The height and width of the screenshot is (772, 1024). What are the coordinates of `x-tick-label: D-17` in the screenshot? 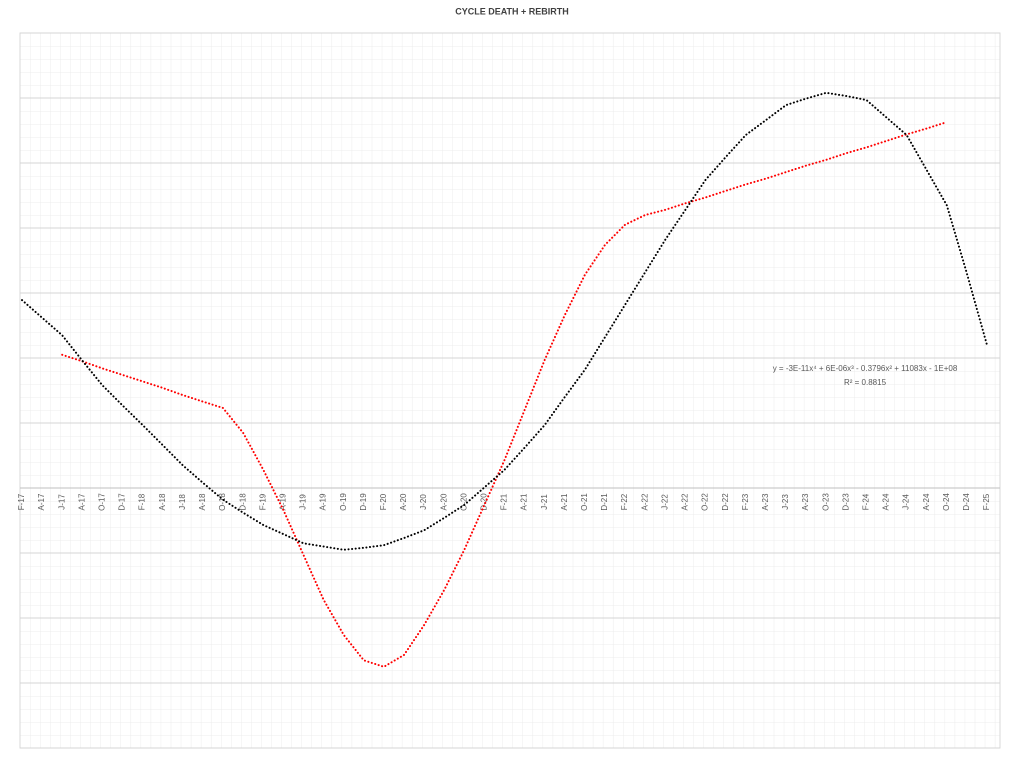 It's located at (122, 502).